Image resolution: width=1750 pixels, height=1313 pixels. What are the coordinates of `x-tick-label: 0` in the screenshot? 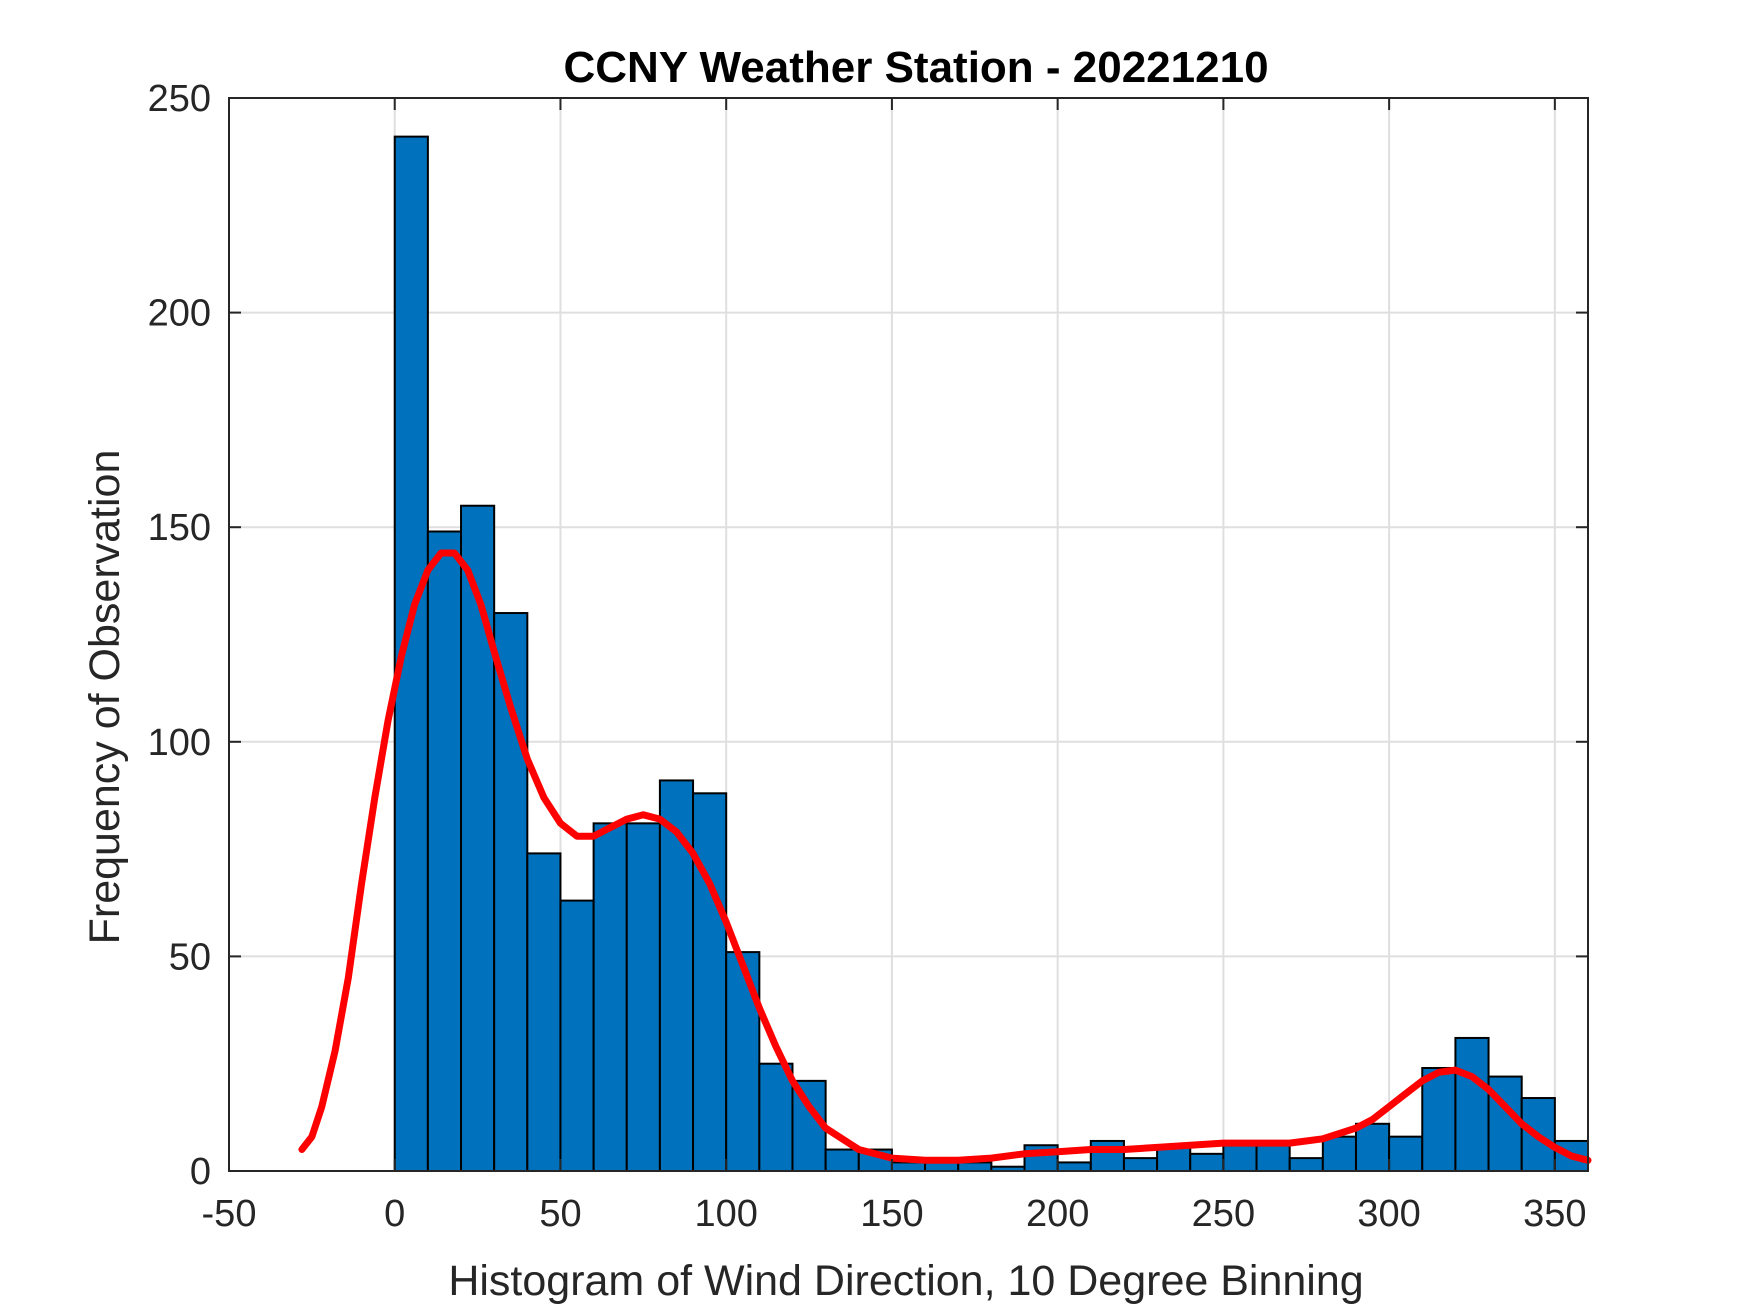 It's located at (394, 1214).